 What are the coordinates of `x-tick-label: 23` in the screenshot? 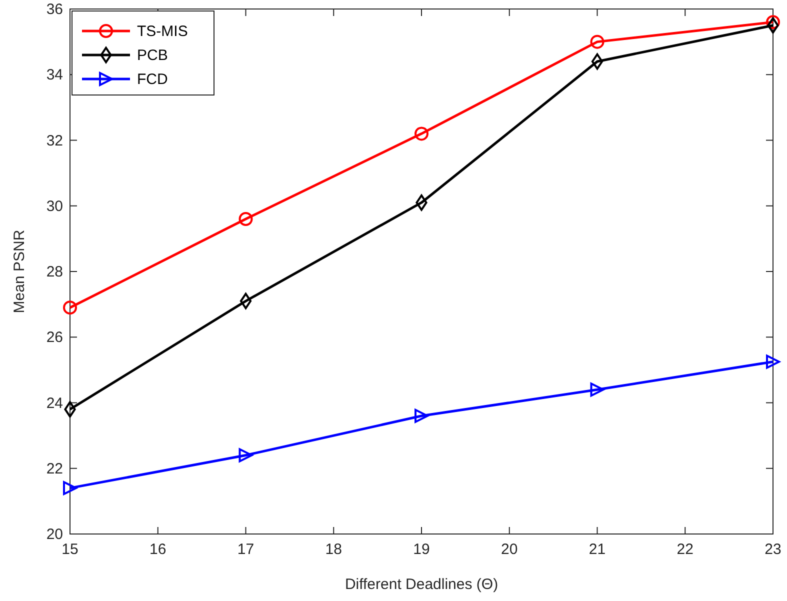 It's located at (773, 549).